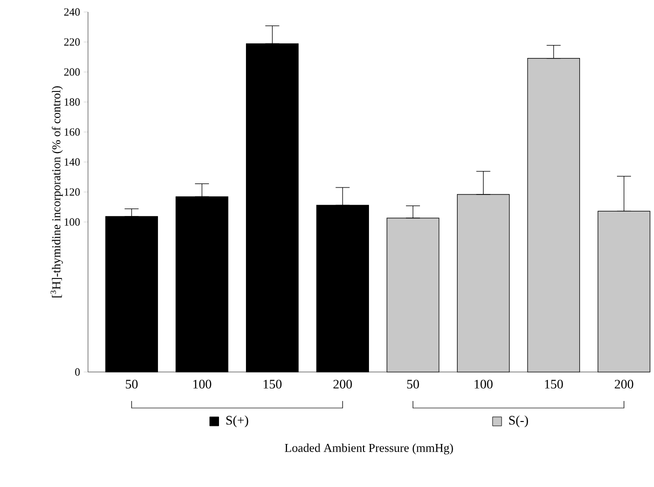  What do you see at coordinates (56, 192) in the screenshot?
I see `y-axis-title: [$^{3}$H]-thymidine incorporation (% of control)` at bounding box center [56, 192].